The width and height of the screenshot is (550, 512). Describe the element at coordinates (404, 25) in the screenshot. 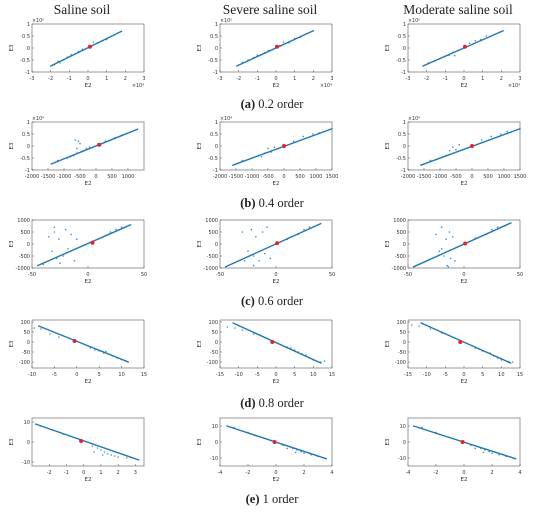

I see `y-tick-label: 1` at that location.